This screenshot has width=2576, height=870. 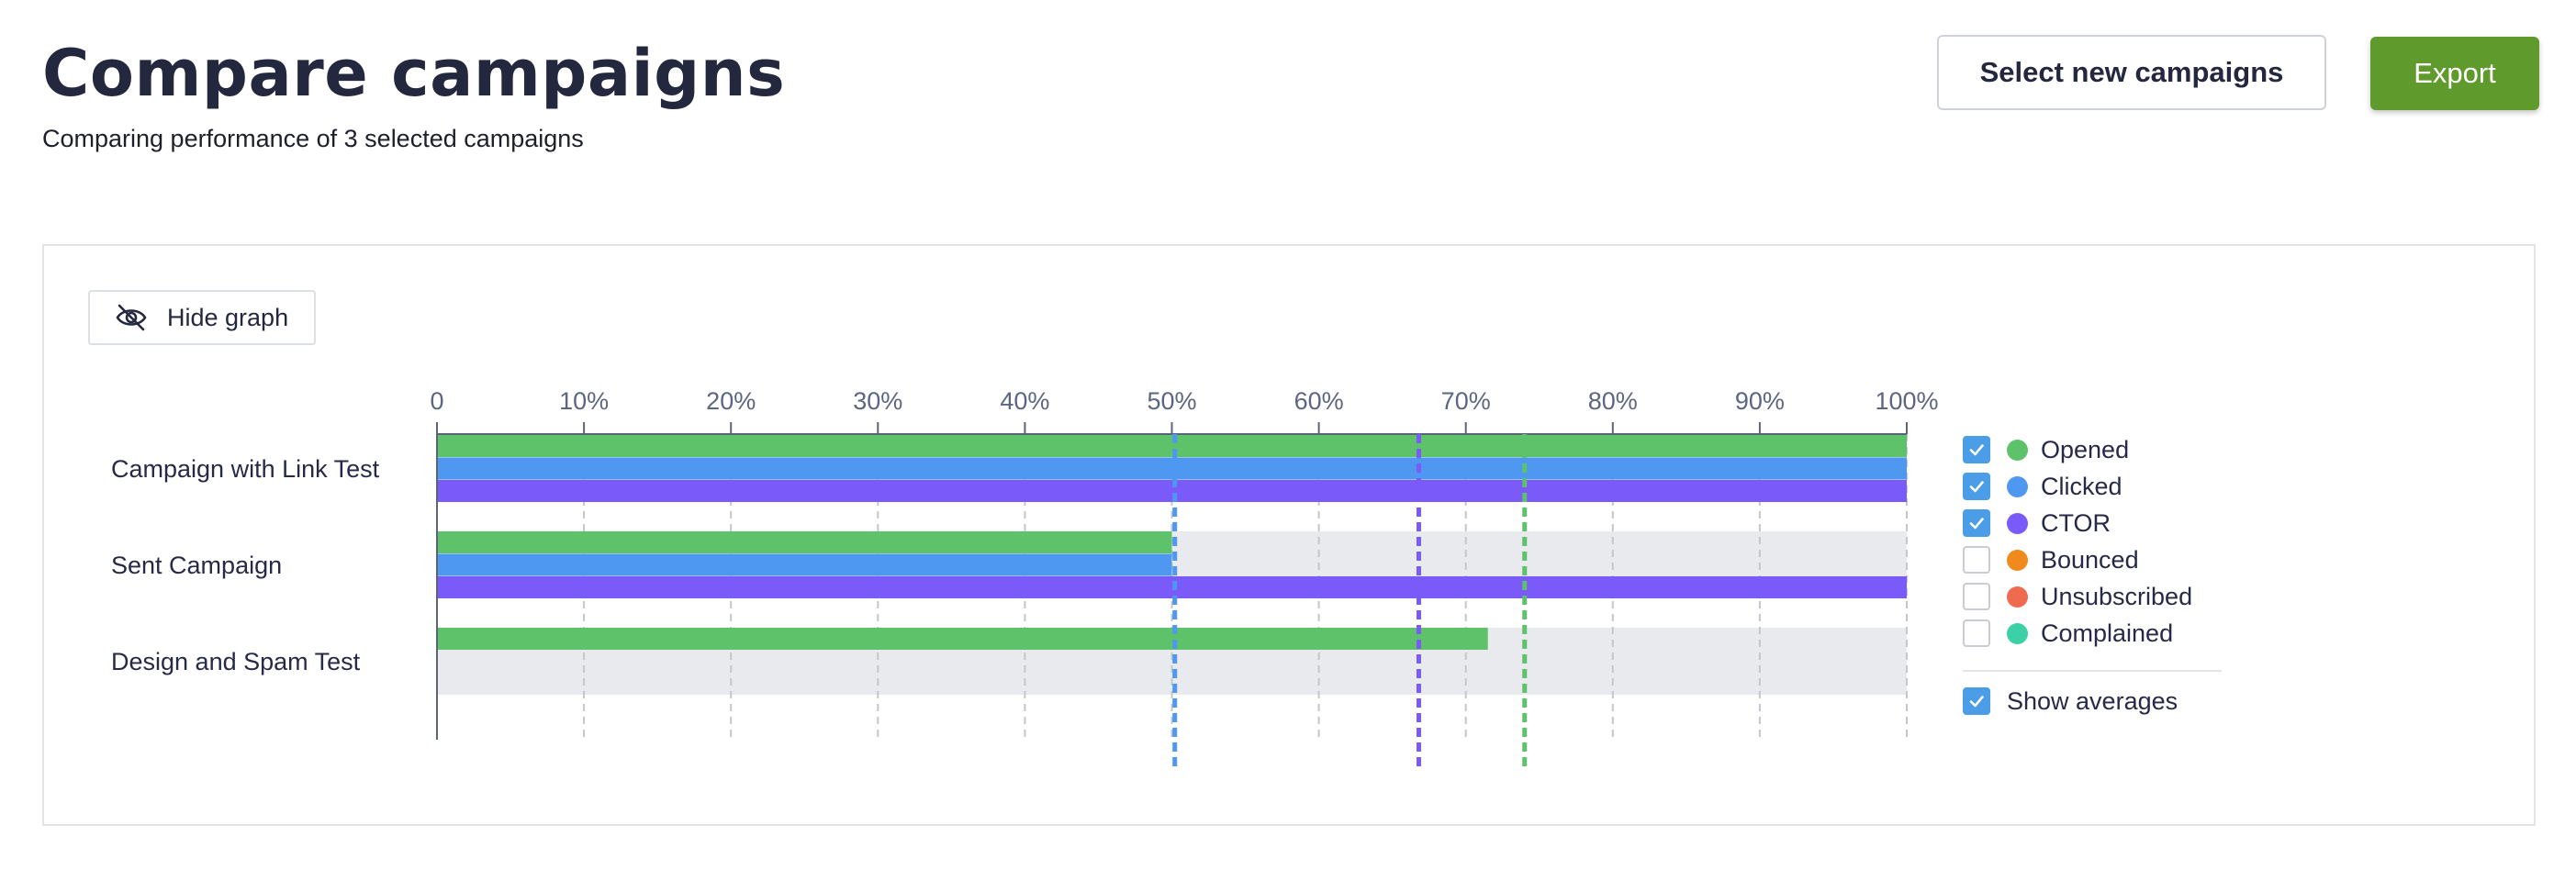 What do you see at coordinates (2107, 633) in the screenshot?
I see `legend-label-complained: Complained` at bounding box center [2107, 633].